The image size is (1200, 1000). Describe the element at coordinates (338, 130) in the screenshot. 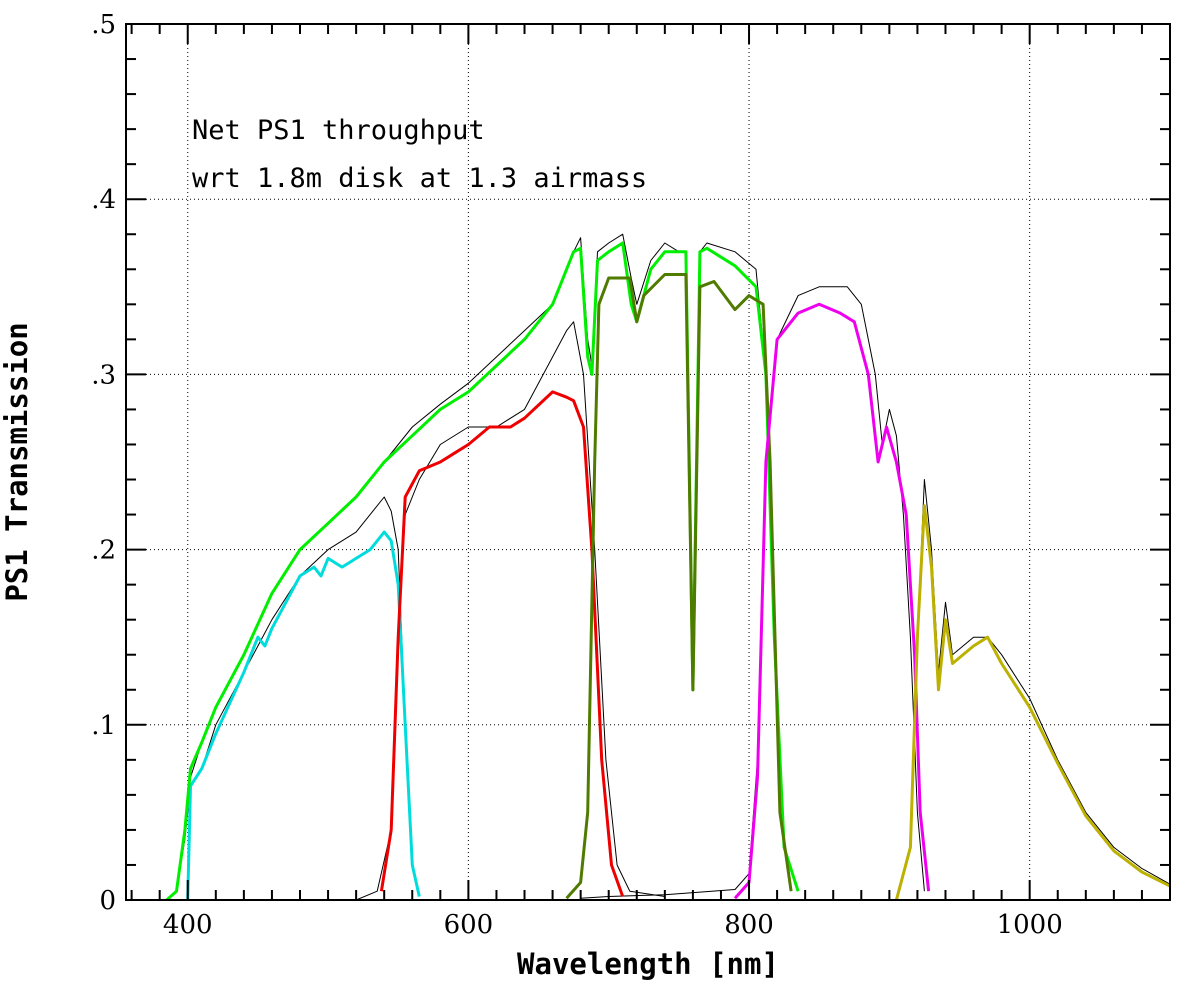

I see `annotation-line-1: Net PS1 throughput` at that location.